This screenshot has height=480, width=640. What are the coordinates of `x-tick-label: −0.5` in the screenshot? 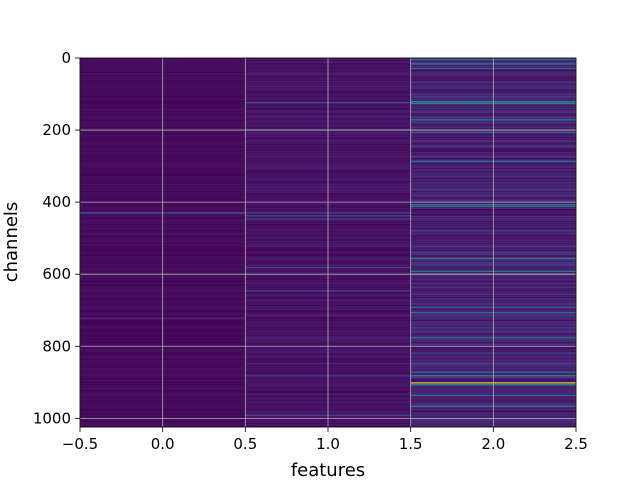 It's located at (80, 444).